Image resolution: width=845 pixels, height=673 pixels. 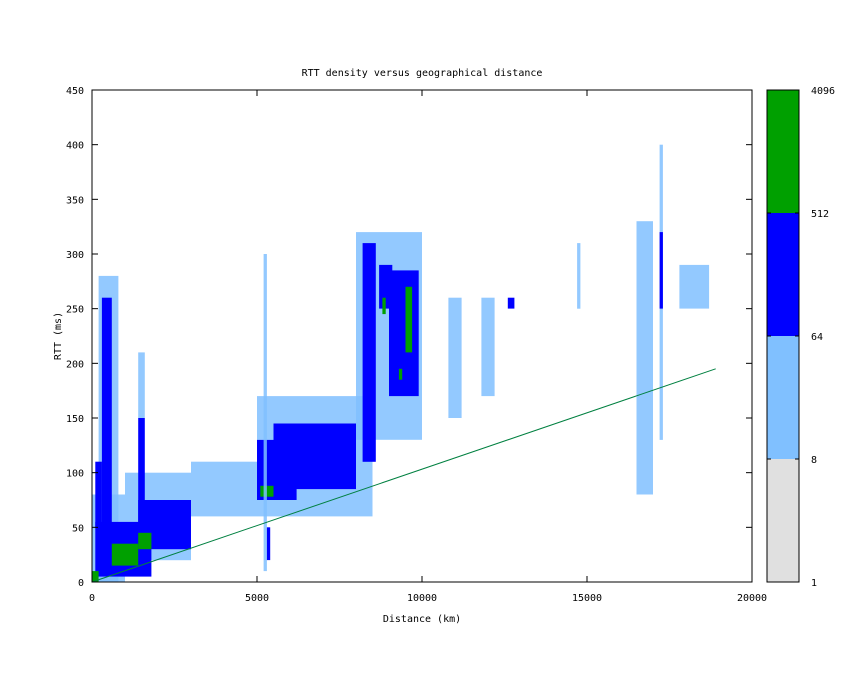 I want to click on y-tick-label: 300, so click(x=75, y=255).